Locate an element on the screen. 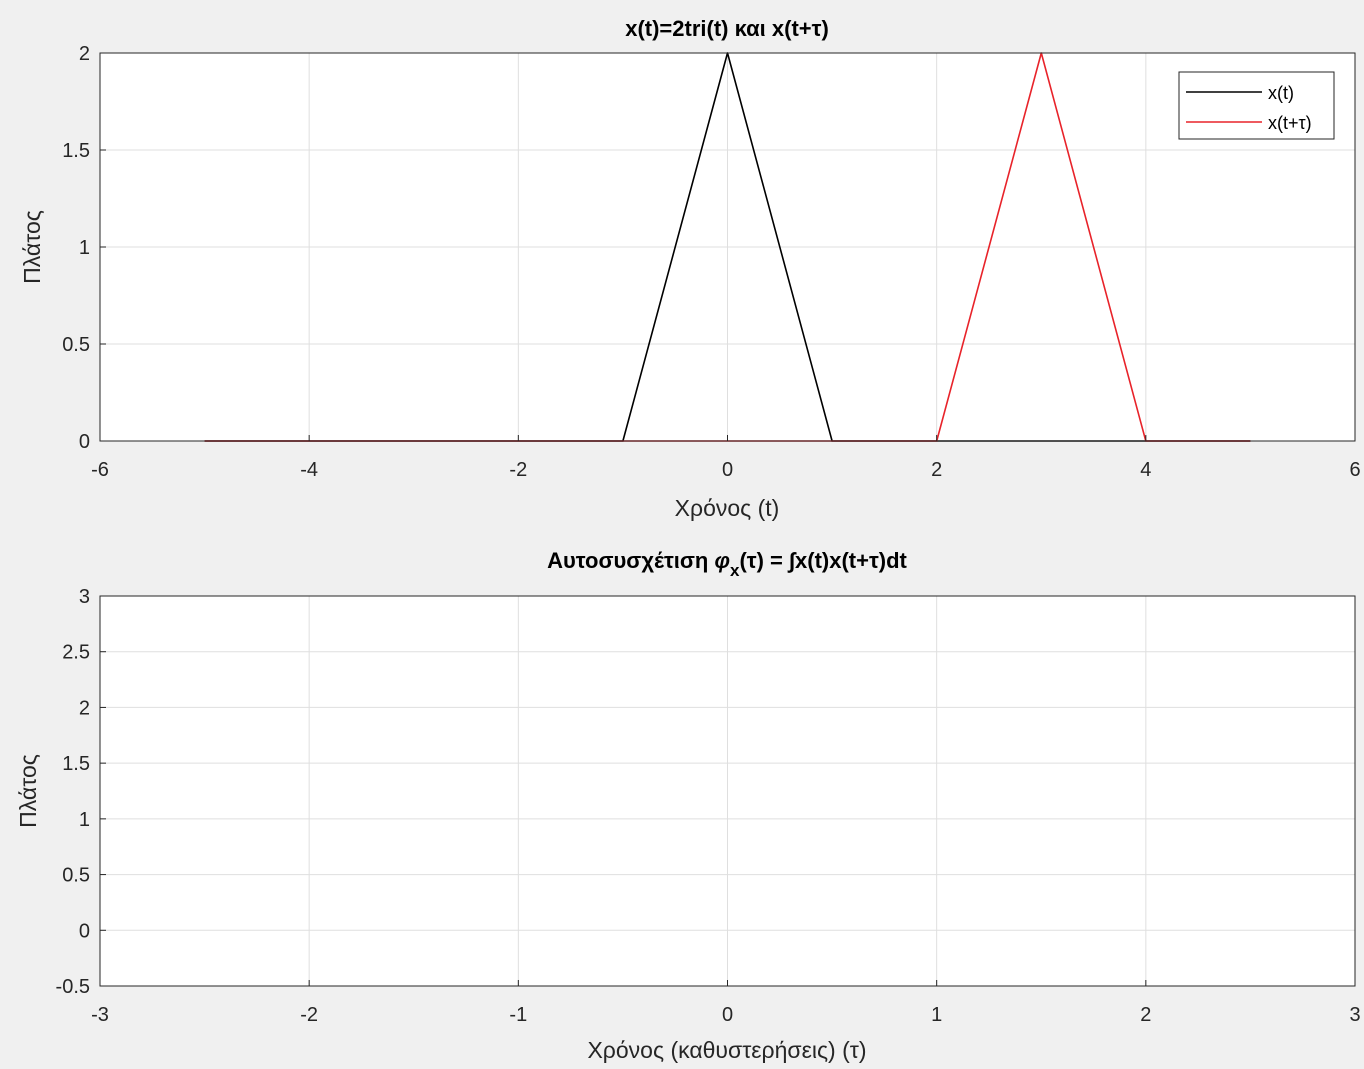 The width and height of the screenshot is (1364, 1069). bottom-y-tick-label: 0 is located at coordinates (84, 931).